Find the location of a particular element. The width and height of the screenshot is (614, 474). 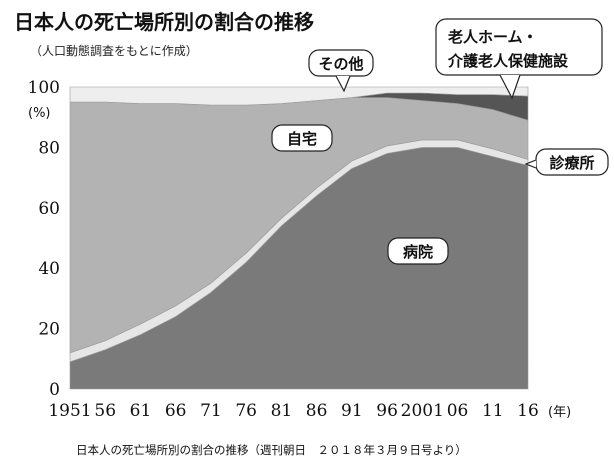

x-tick-label: 71 is located at coordinates (211, 411).